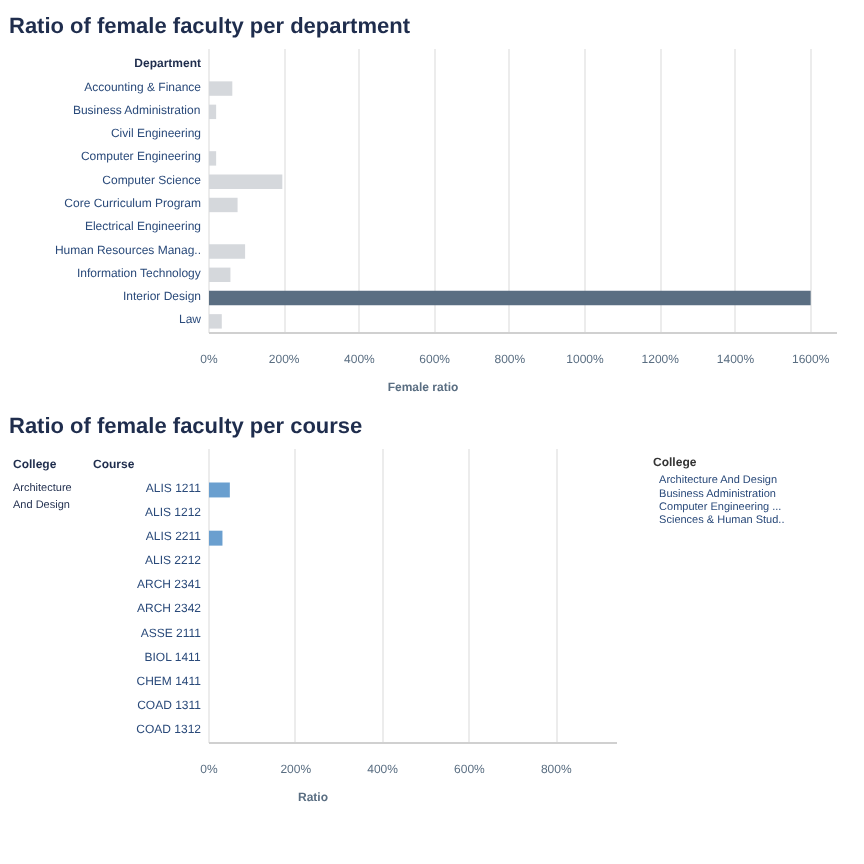  I want to click on chart-title: Ratio of female faculty per course, so click(186, 427).